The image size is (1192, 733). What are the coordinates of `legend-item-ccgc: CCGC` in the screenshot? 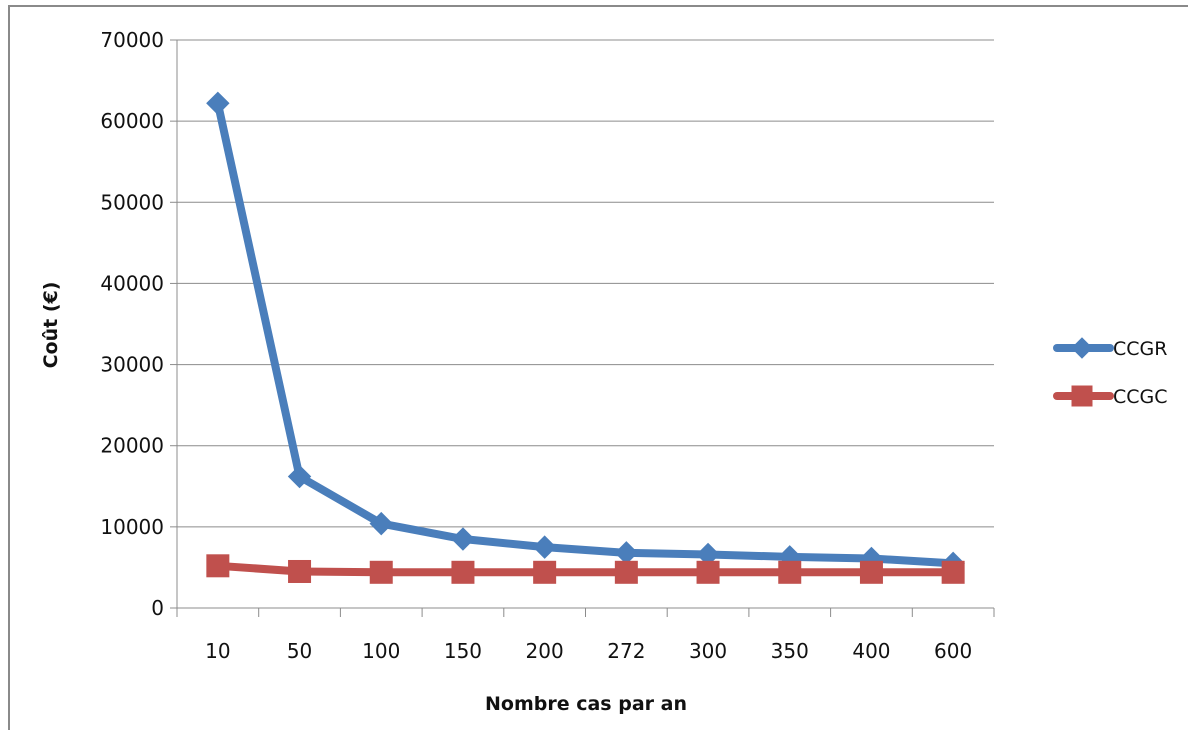 It's located at (1110, 396).